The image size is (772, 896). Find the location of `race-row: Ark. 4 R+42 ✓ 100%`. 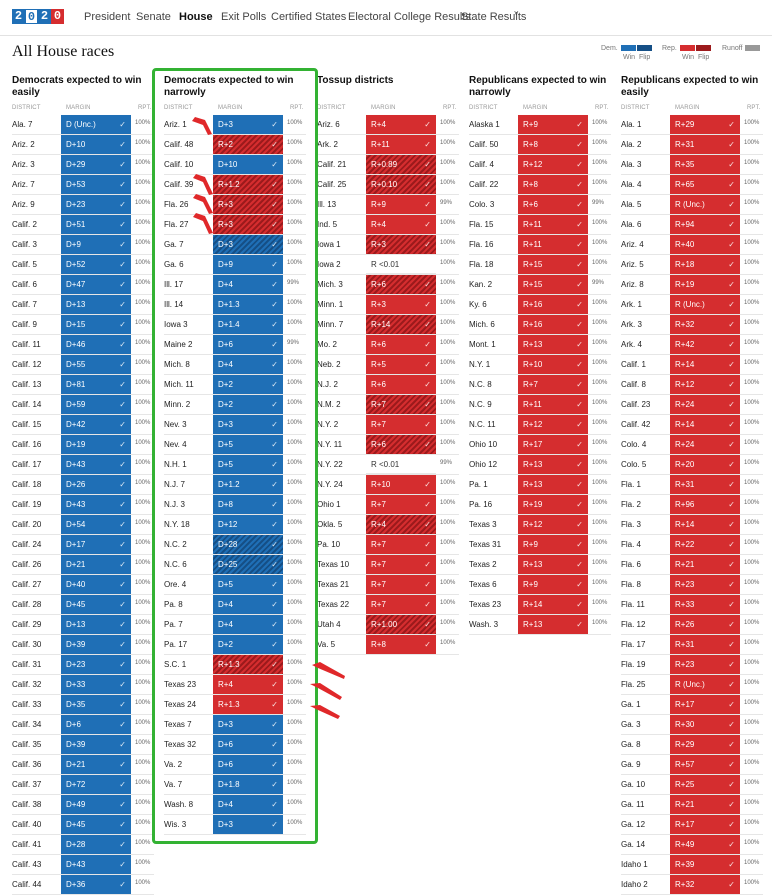

race-row: Ark. 4 R+42 ✓ 100% is located at coordinates (692, 345).